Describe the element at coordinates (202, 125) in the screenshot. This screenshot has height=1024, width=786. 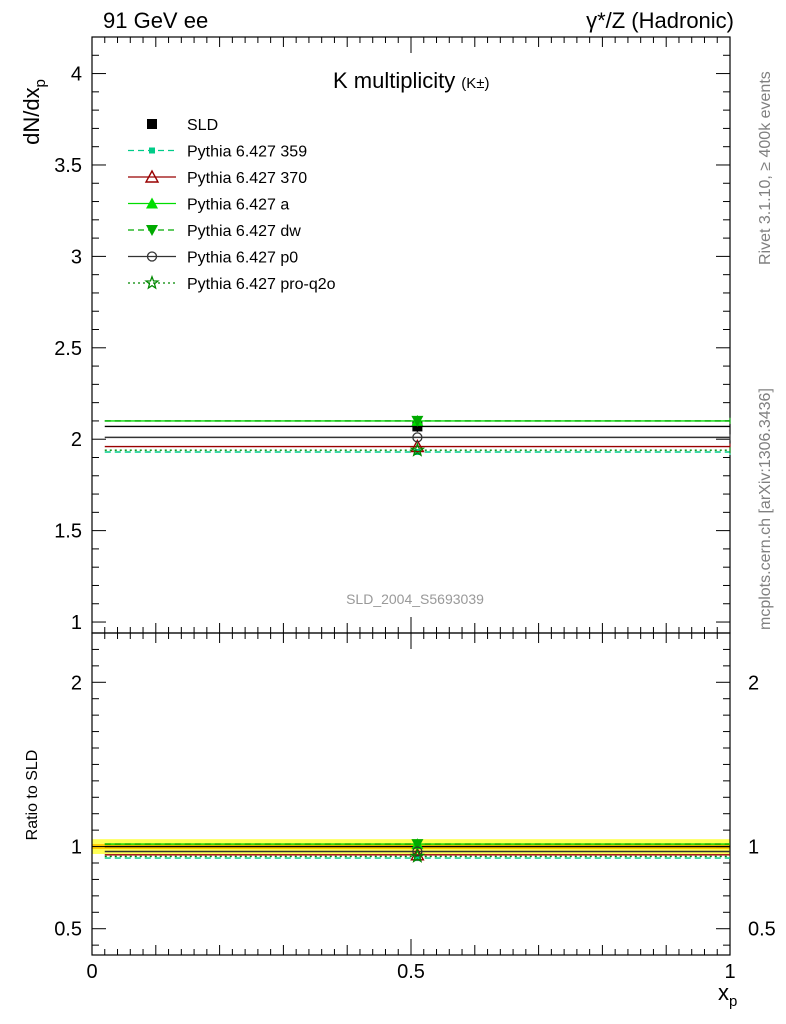
I see `legend-label: SLD` at that location.